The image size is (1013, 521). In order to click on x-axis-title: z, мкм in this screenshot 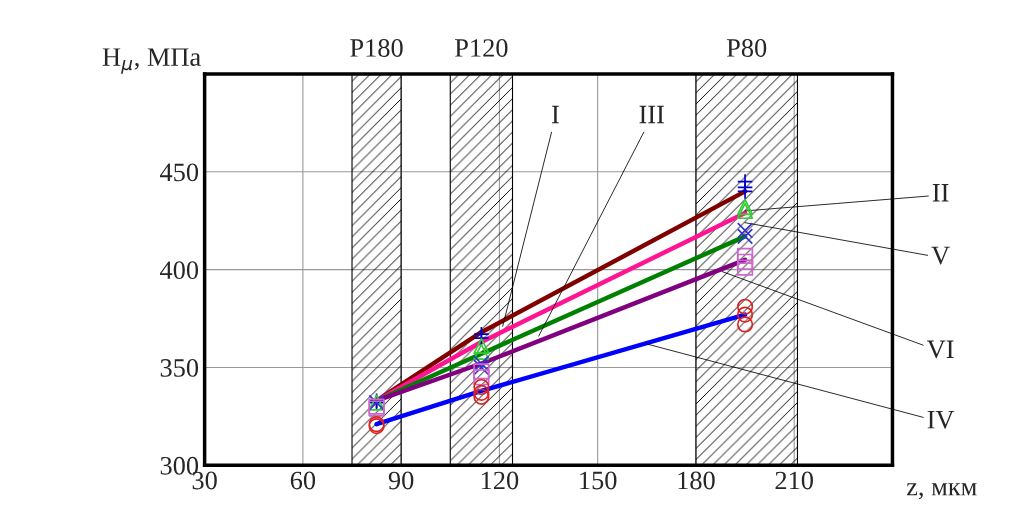, I will do `click(941, 491)`.